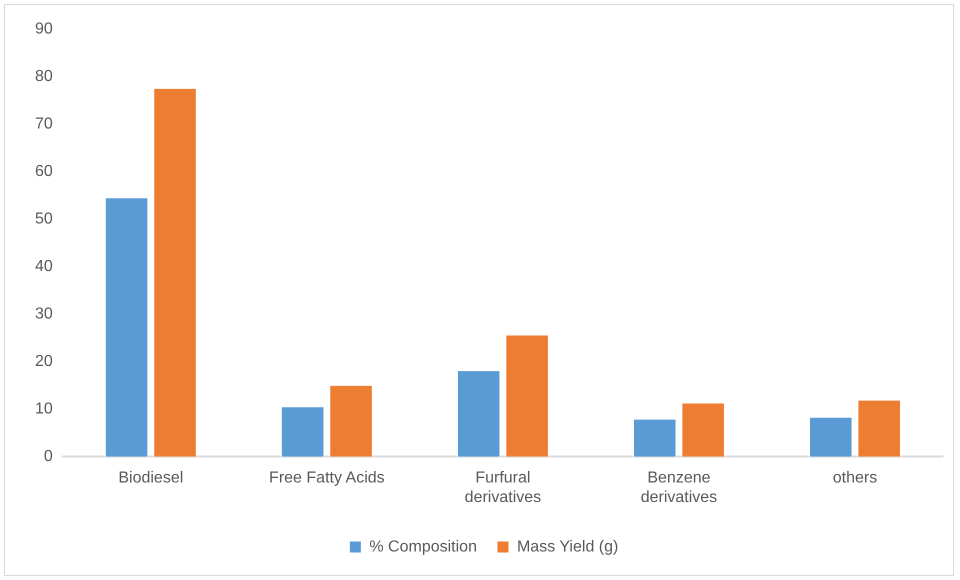 The image size is (960, 580). What do you see at coordinates (423, 547) in the screenshot?
I see `legend-label: % Composition` at bounding box center [423, 547].